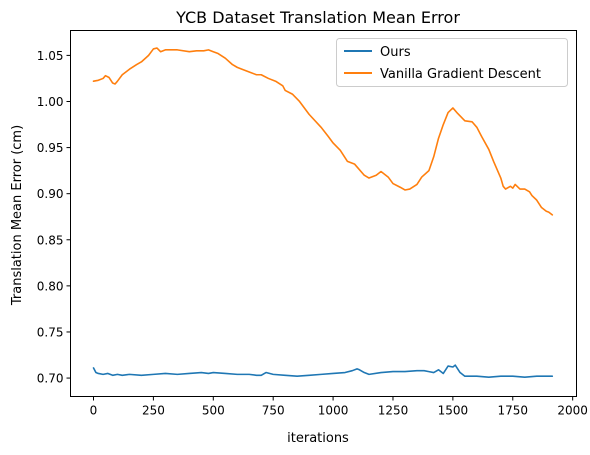 The width and height of the screenshot is (590, 455). Describe the element at coordinates (50, 102) in the screenshot. I see `y-tick-label: 1.00` at that location.